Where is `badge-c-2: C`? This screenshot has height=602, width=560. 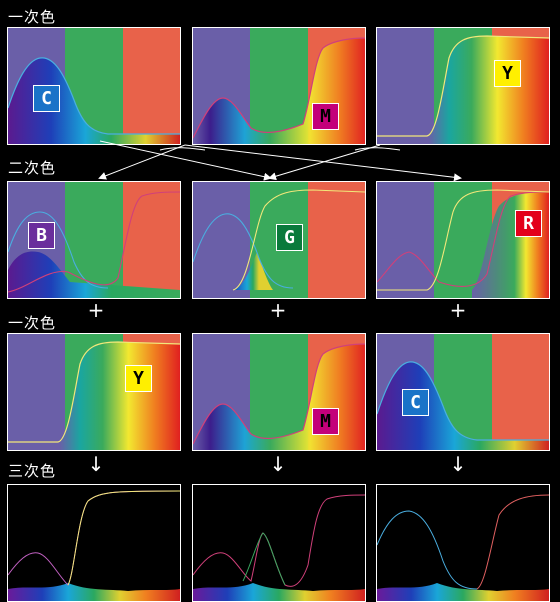 badge-c-2: C is located at coordinates (415, 402).